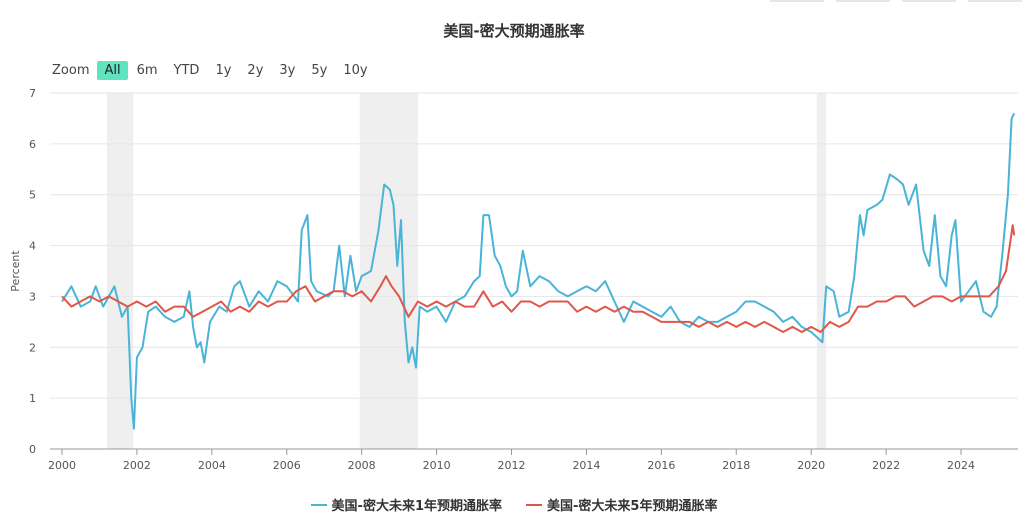  What do you see at coordinates (512, 465) in the screenshot?
I see `x-tick-label-2012: 2012` at bounding box center [512, 465].